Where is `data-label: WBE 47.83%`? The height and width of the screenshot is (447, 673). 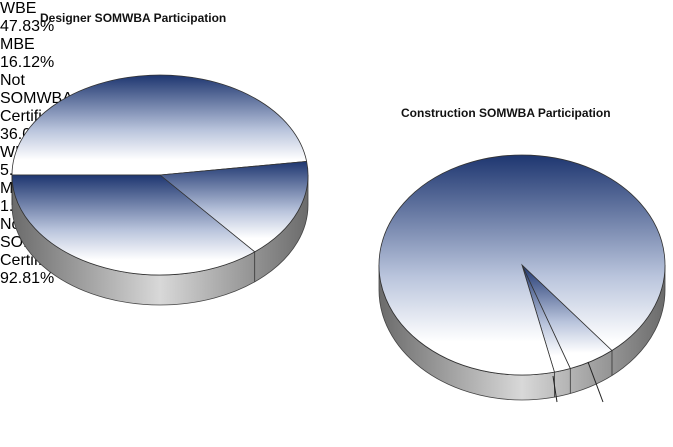
data-label: WBE 47.83% is located at coordinates (336, 18).